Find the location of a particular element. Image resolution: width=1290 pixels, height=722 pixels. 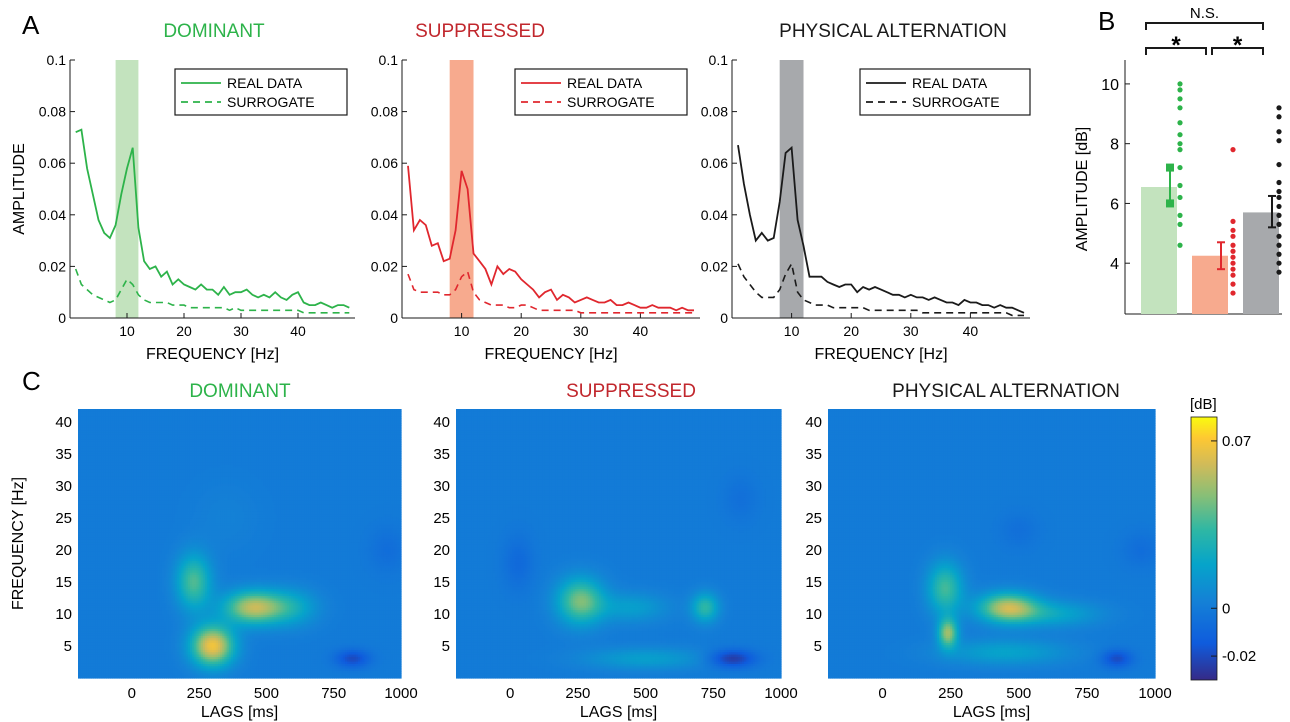

y-tick-label: 0.02 is located at coordinates (384, 266).